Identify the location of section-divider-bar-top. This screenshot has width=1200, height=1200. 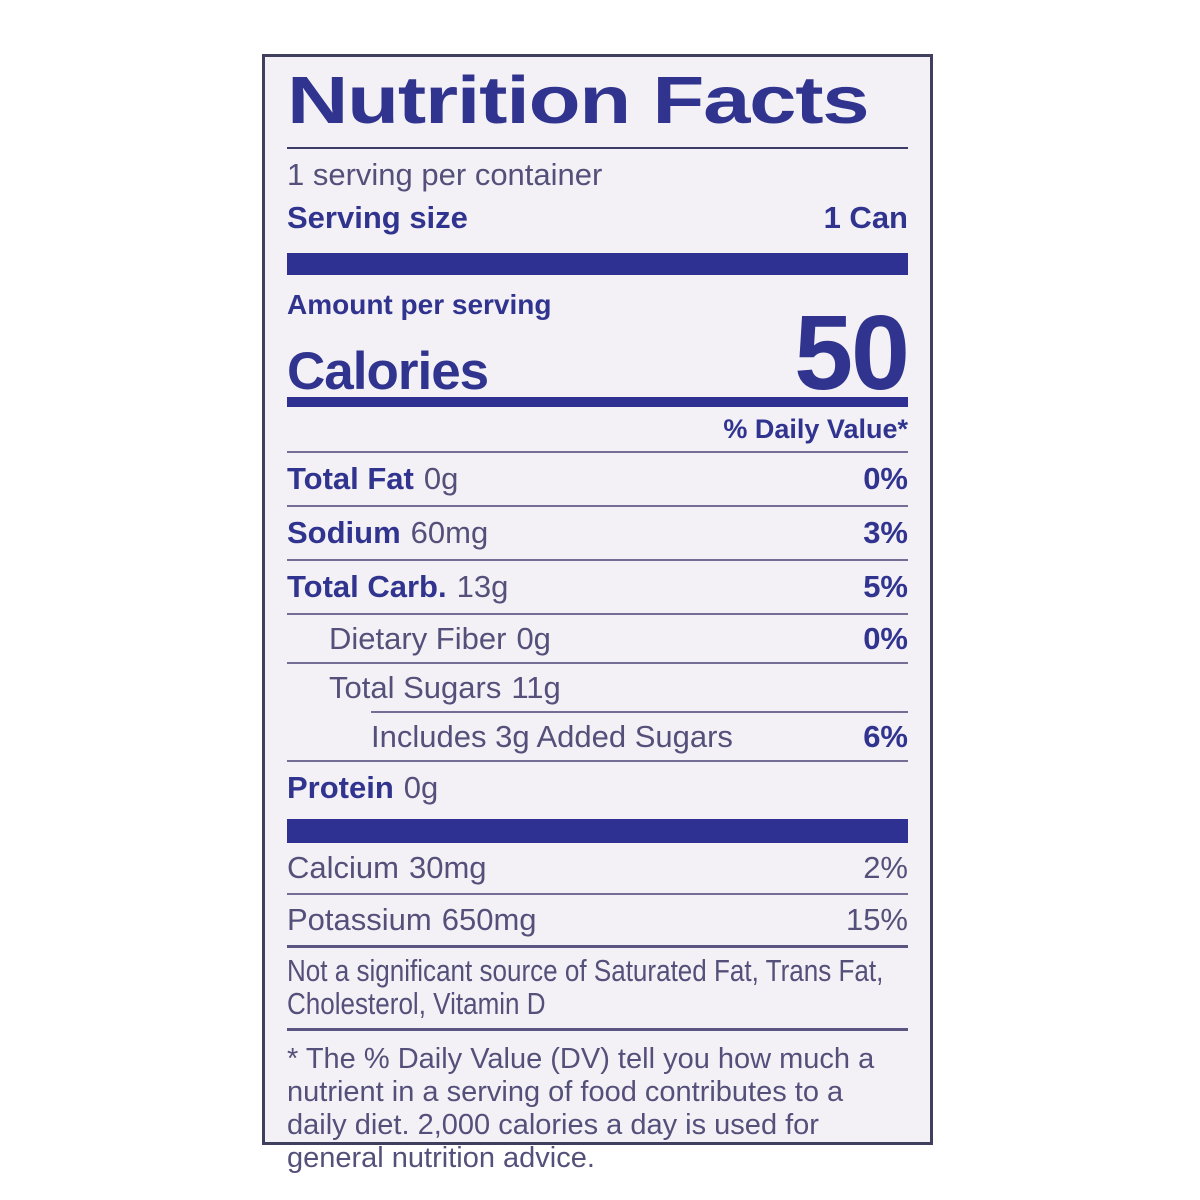
(597, 264).